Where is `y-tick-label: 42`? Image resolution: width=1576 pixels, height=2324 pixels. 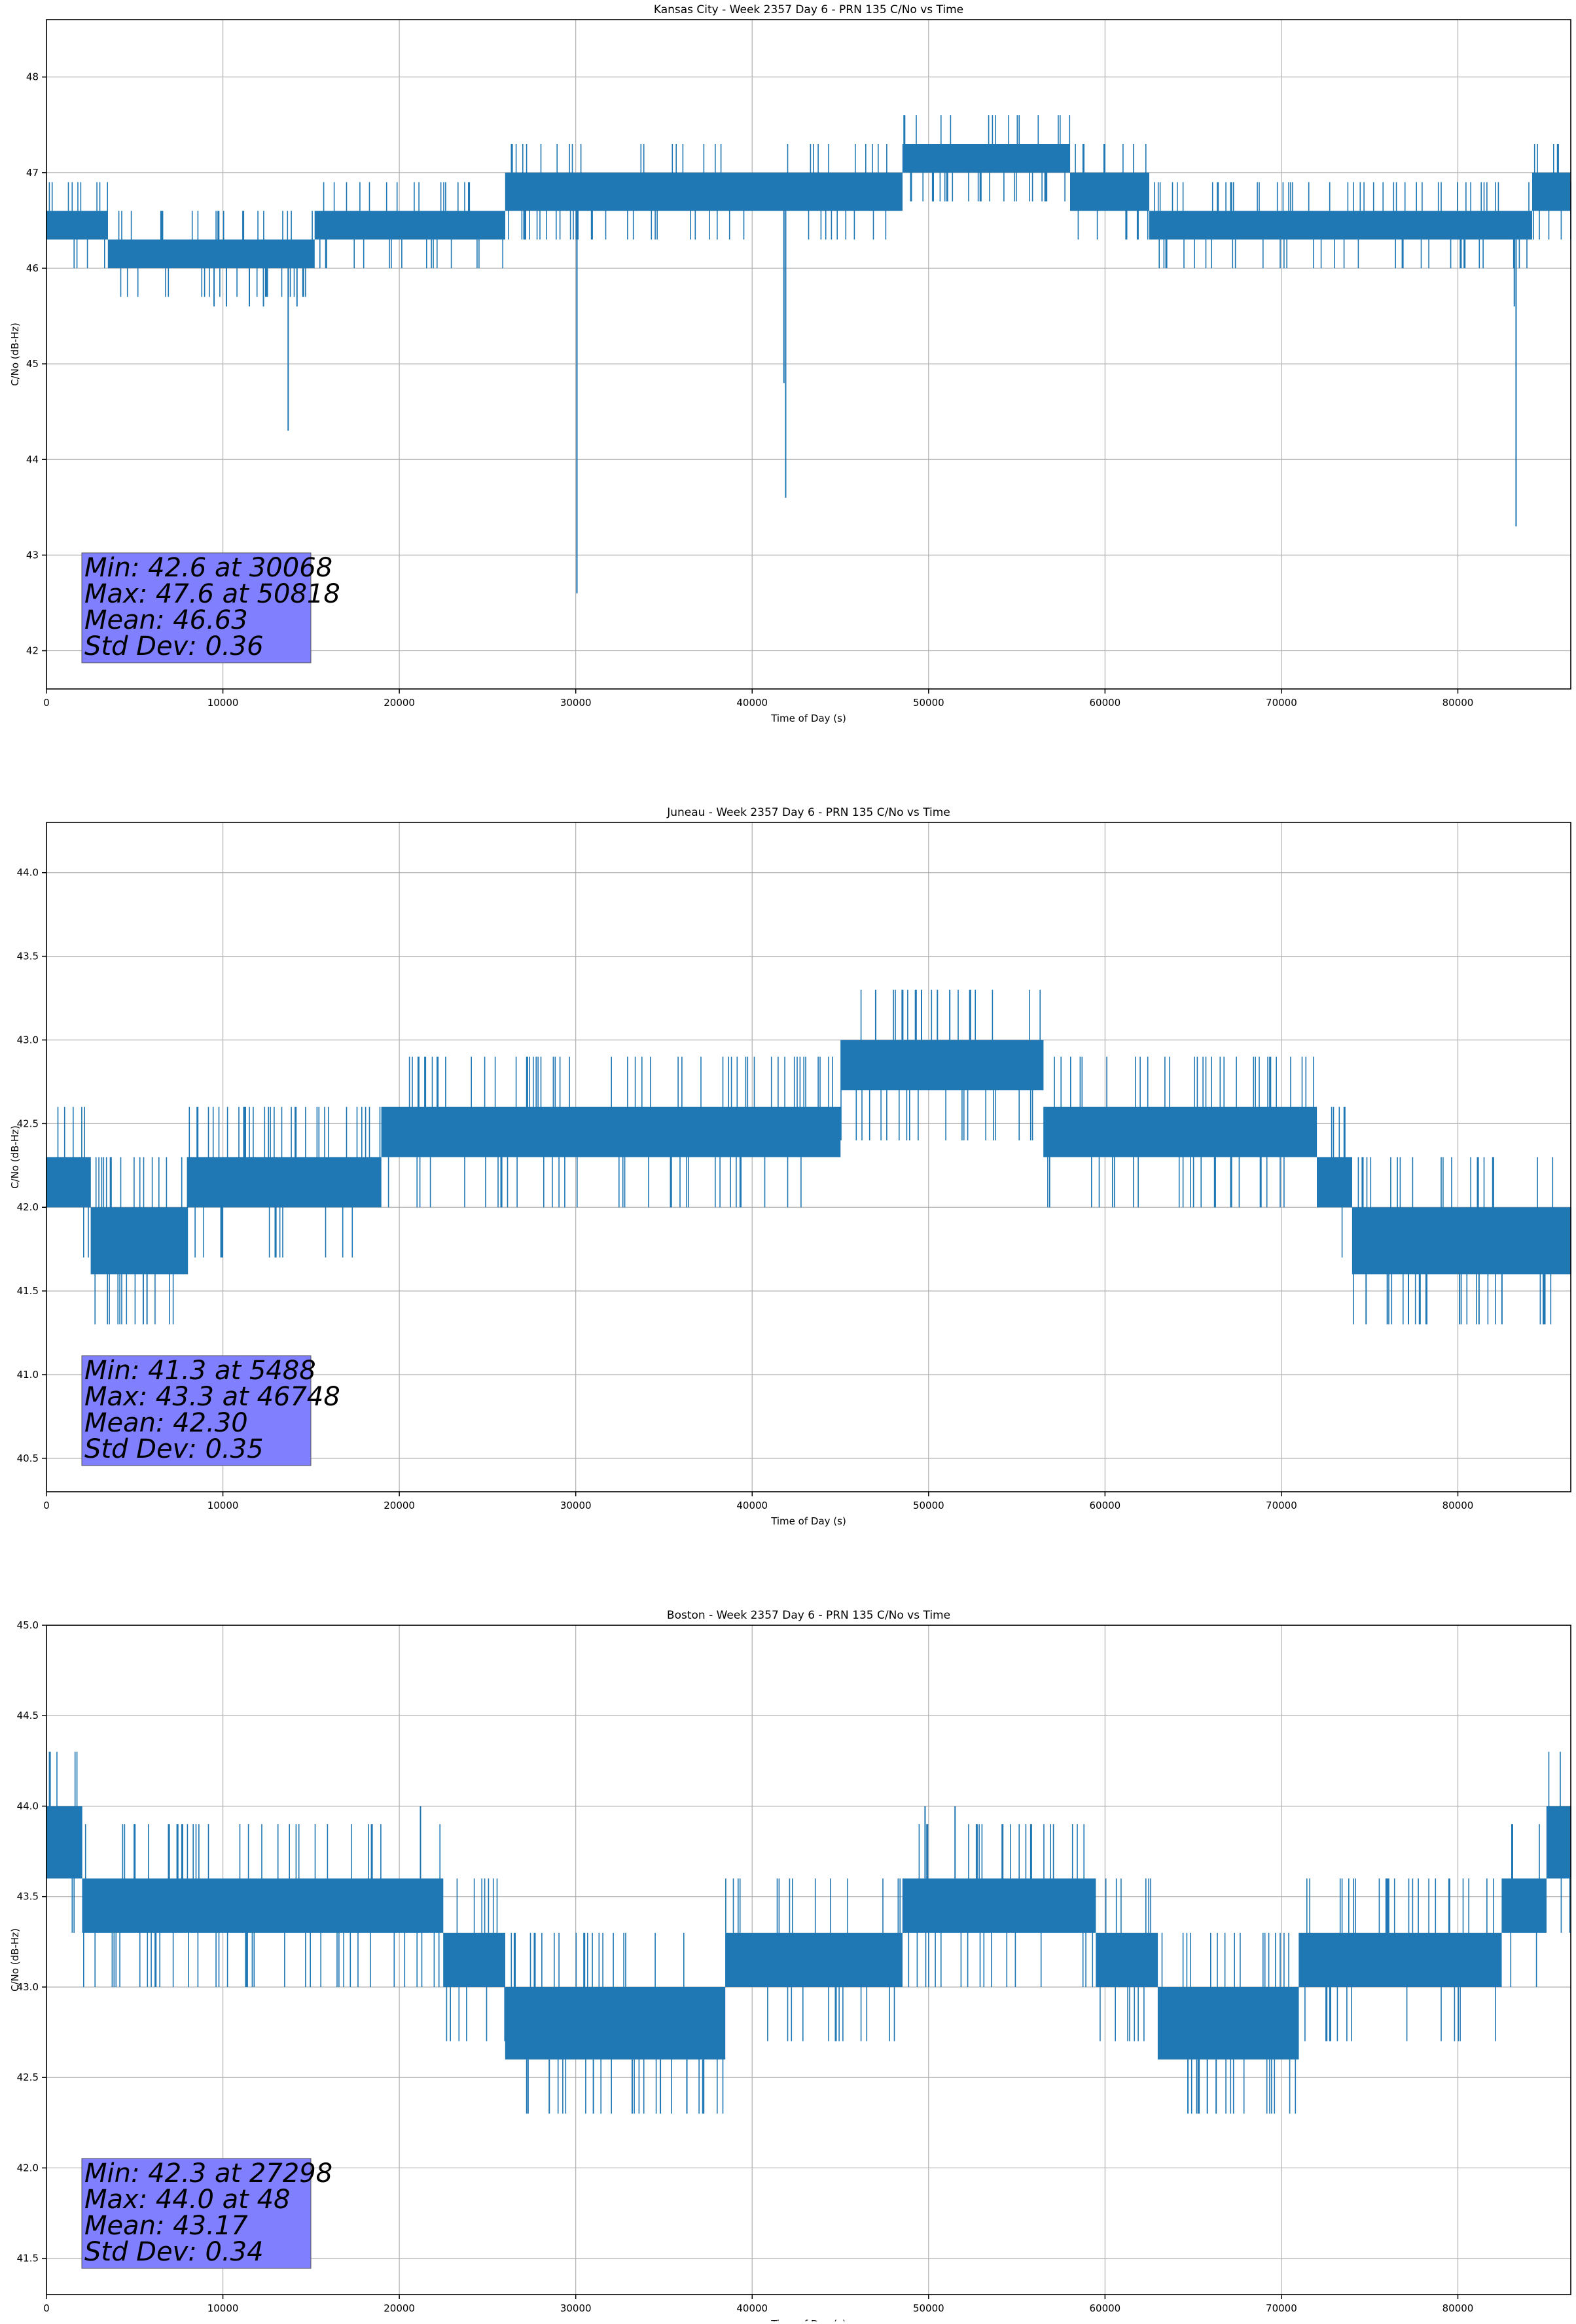 y-tick-label: 42 is located at coordinates (32, 651).